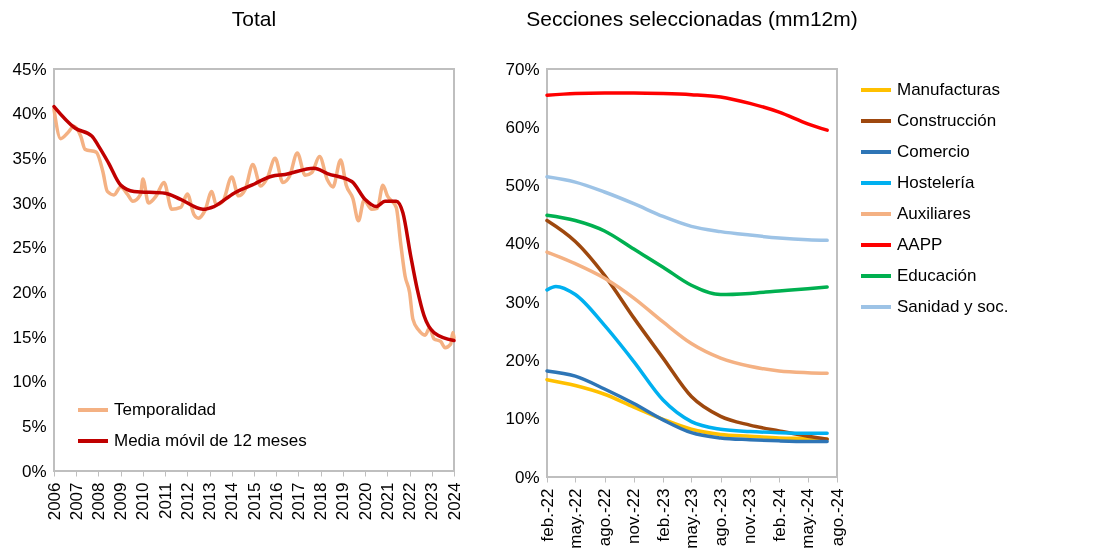  I want to click on legend-label: Comercio, so click(933, 151).